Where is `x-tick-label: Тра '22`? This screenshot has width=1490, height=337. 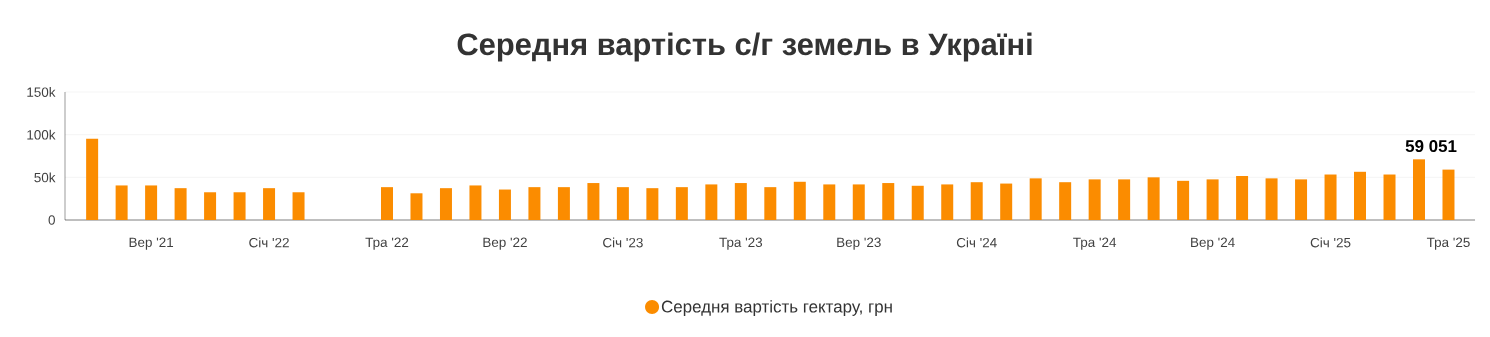 x-tick-label: Тра '22 is located at coordinates (387, 243).